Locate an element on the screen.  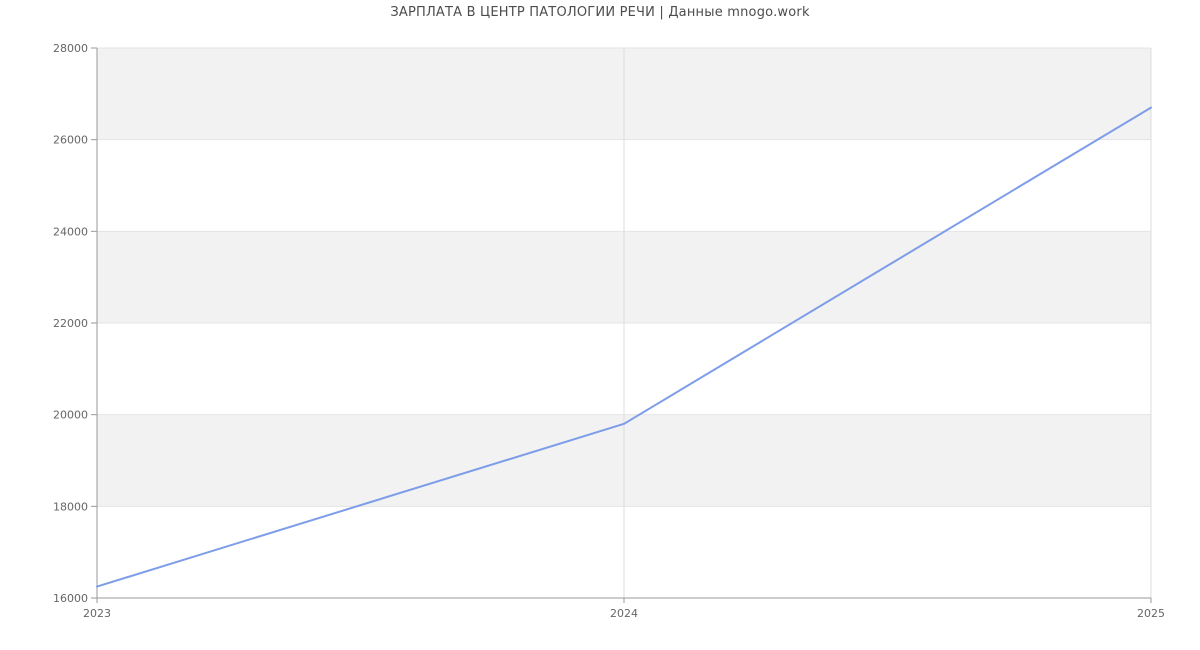
x-axis-label: 2023 is located at coordinates (97, 613).